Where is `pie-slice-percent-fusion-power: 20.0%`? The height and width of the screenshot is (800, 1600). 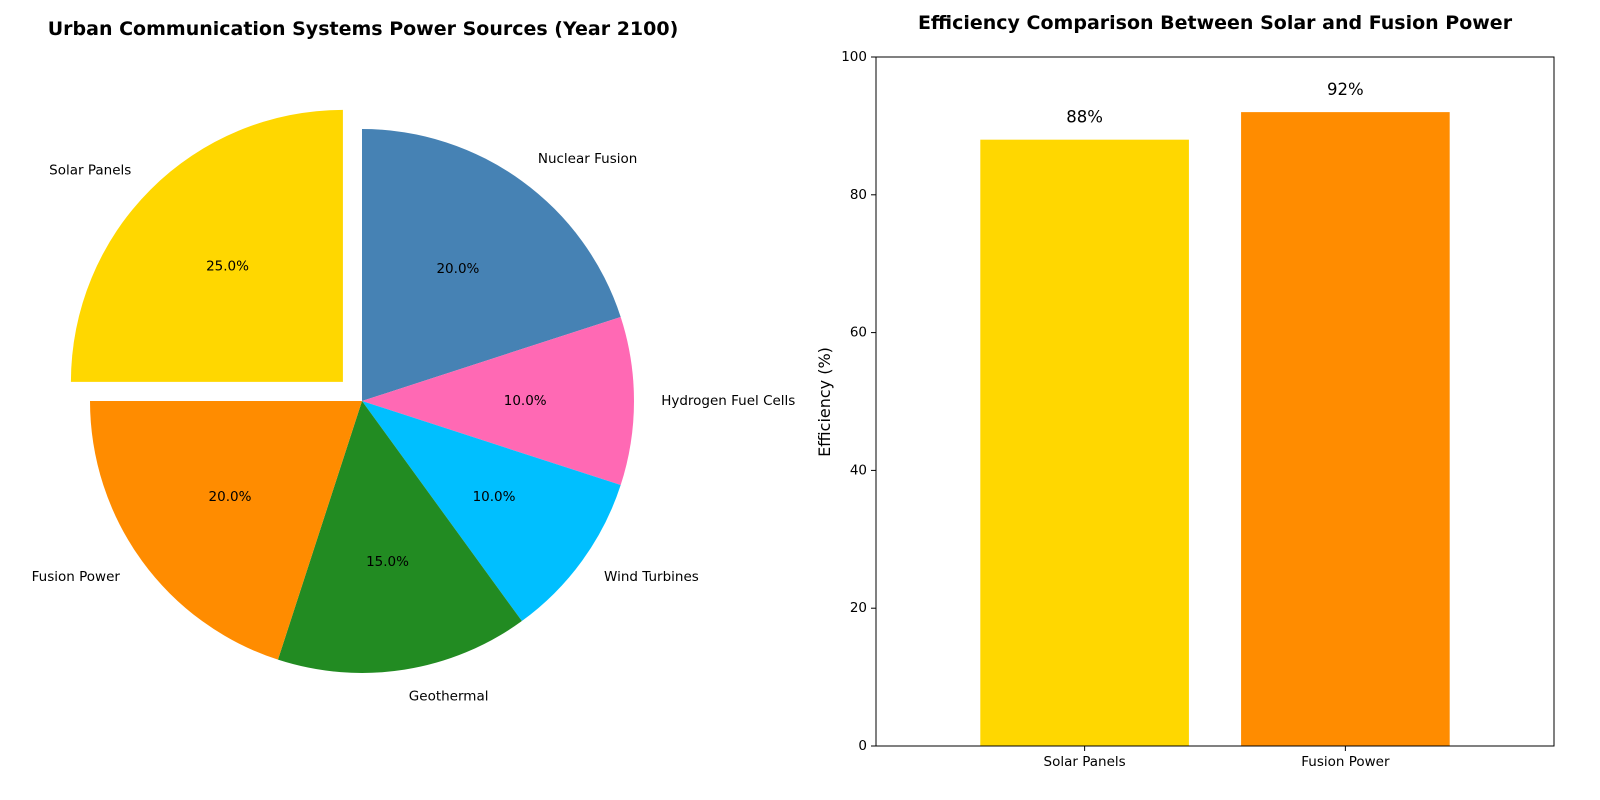
pie-slice-percent-fusion-power: 20.0% is located at coordinates (230, 497).